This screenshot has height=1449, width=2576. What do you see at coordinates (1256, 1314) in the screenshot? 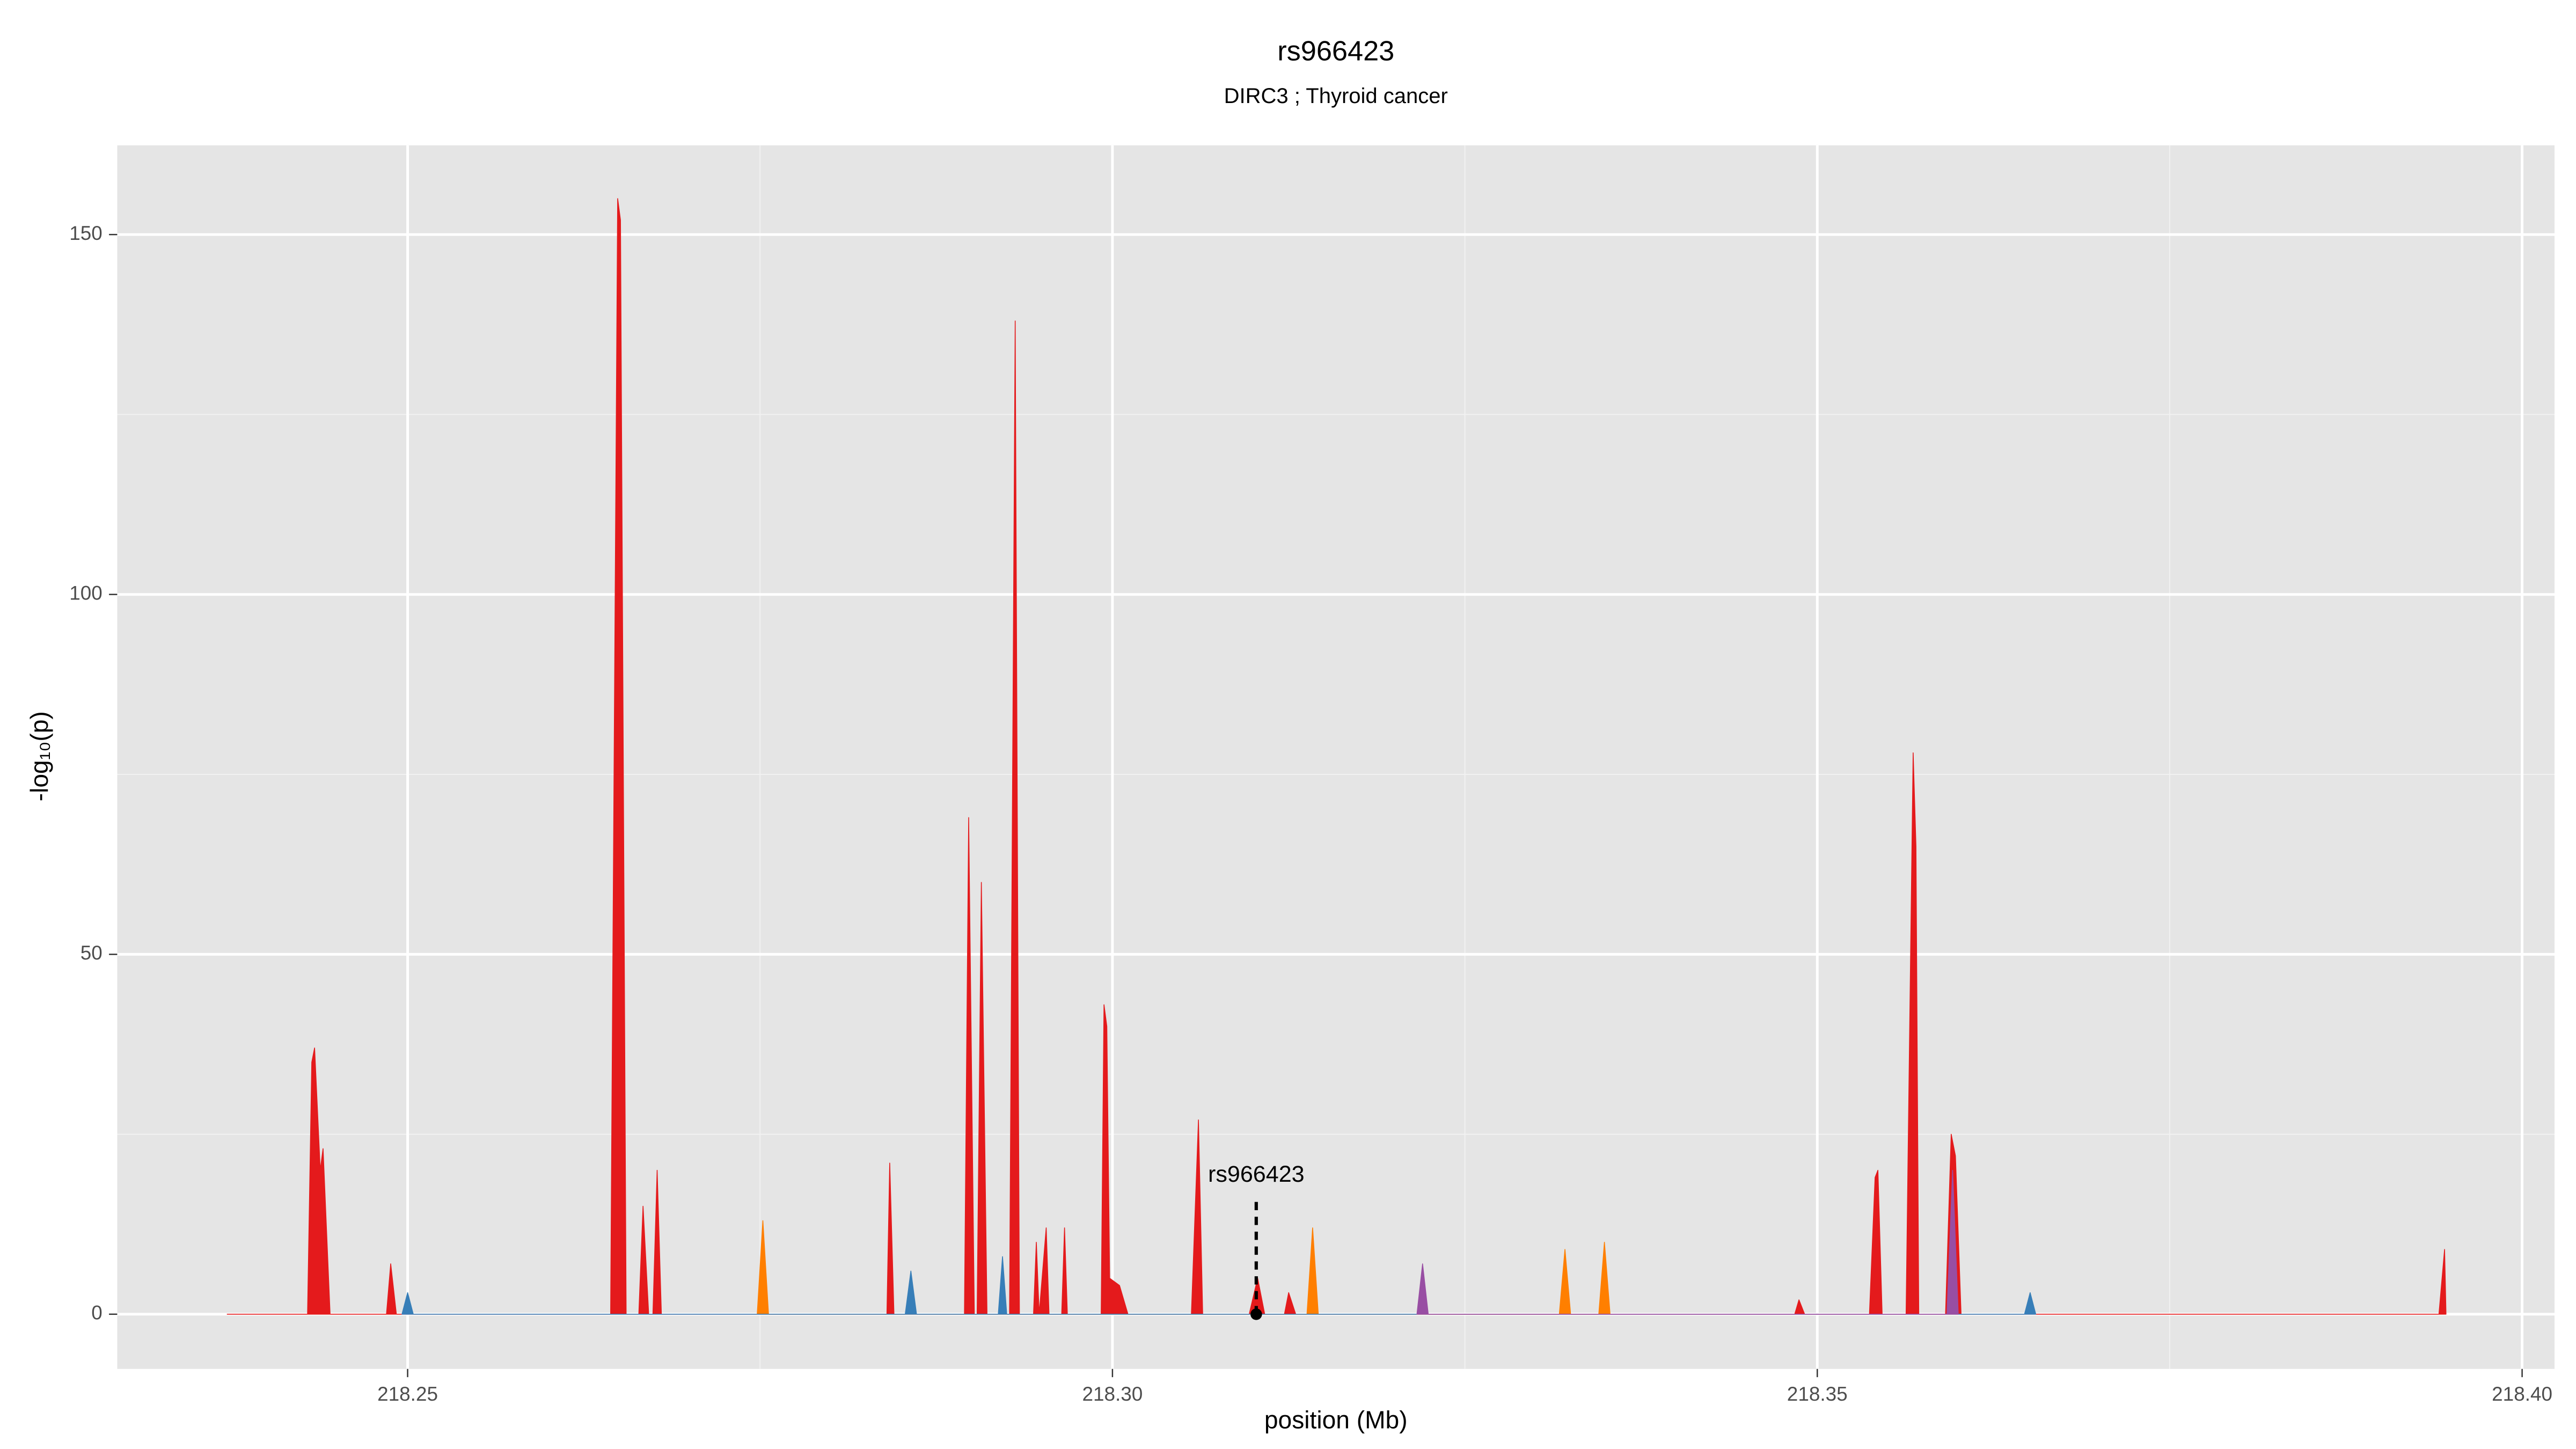
I see `annotation-point` at bounding box center [1256, 1314].